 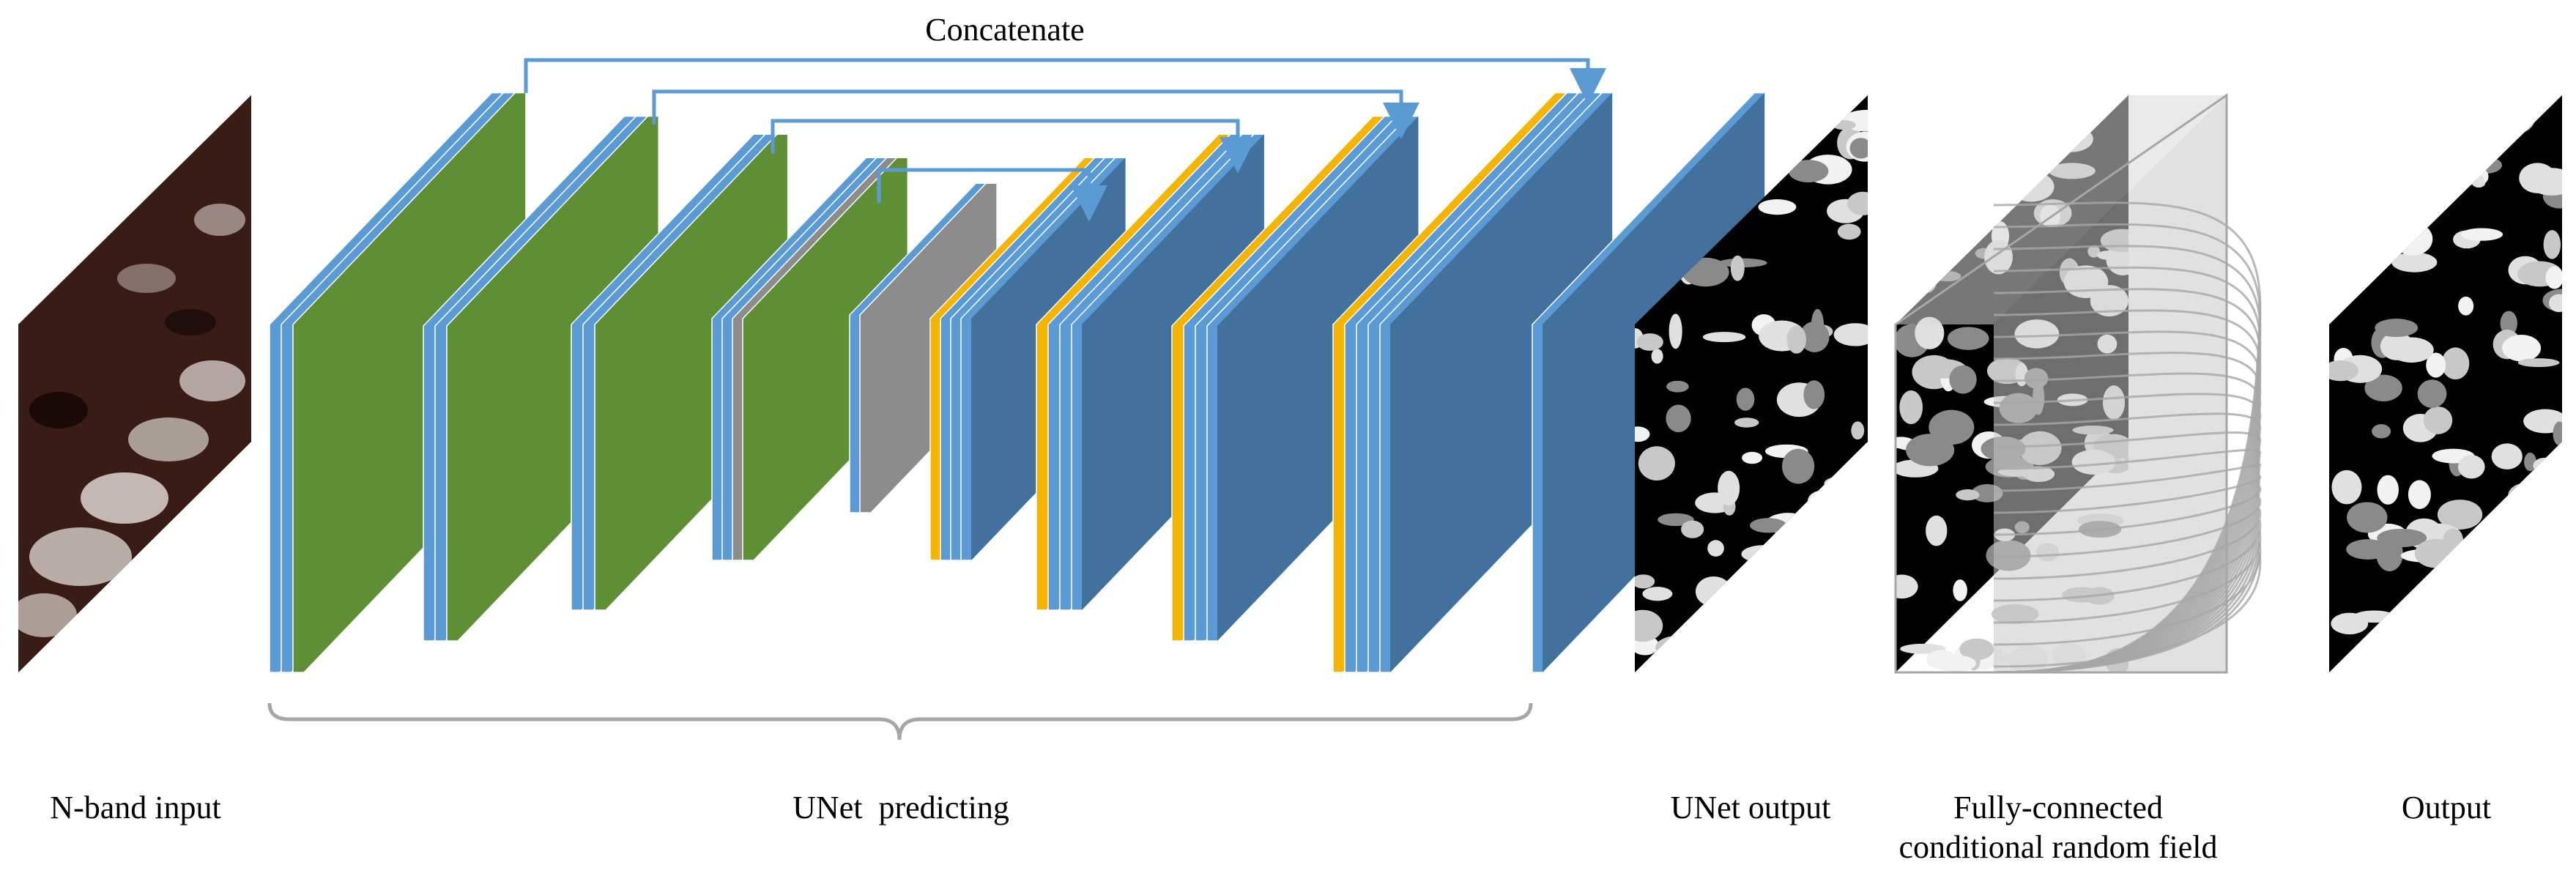 I want to click on crf-label-line1: Fully-connected, so click(x=2058, y=807).